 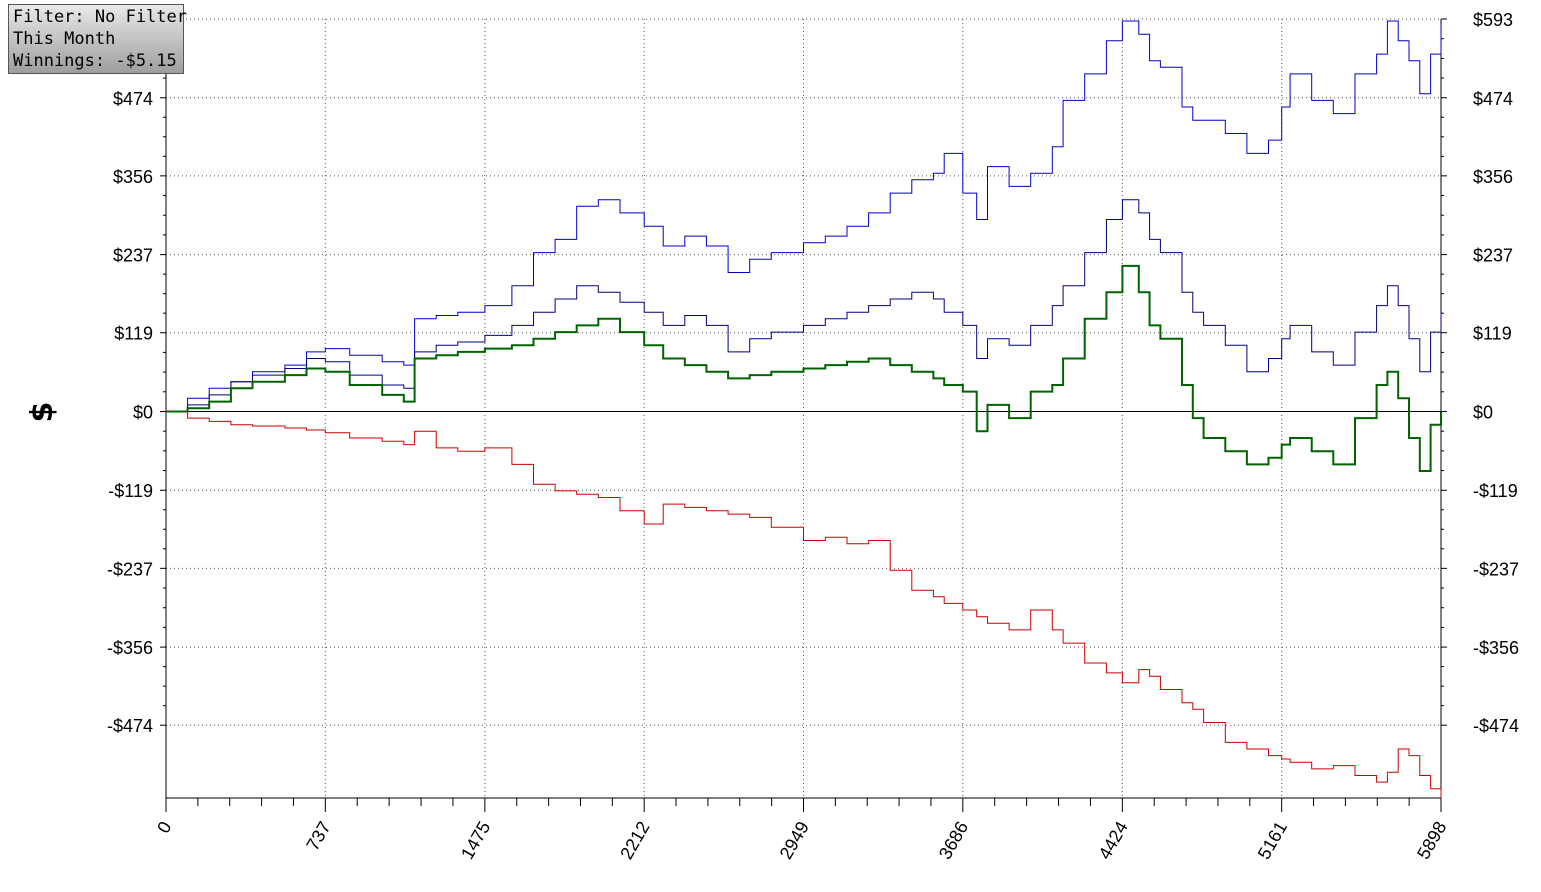 I want to click on y-tick-label-right: $237, so click(x=1493, y=256).